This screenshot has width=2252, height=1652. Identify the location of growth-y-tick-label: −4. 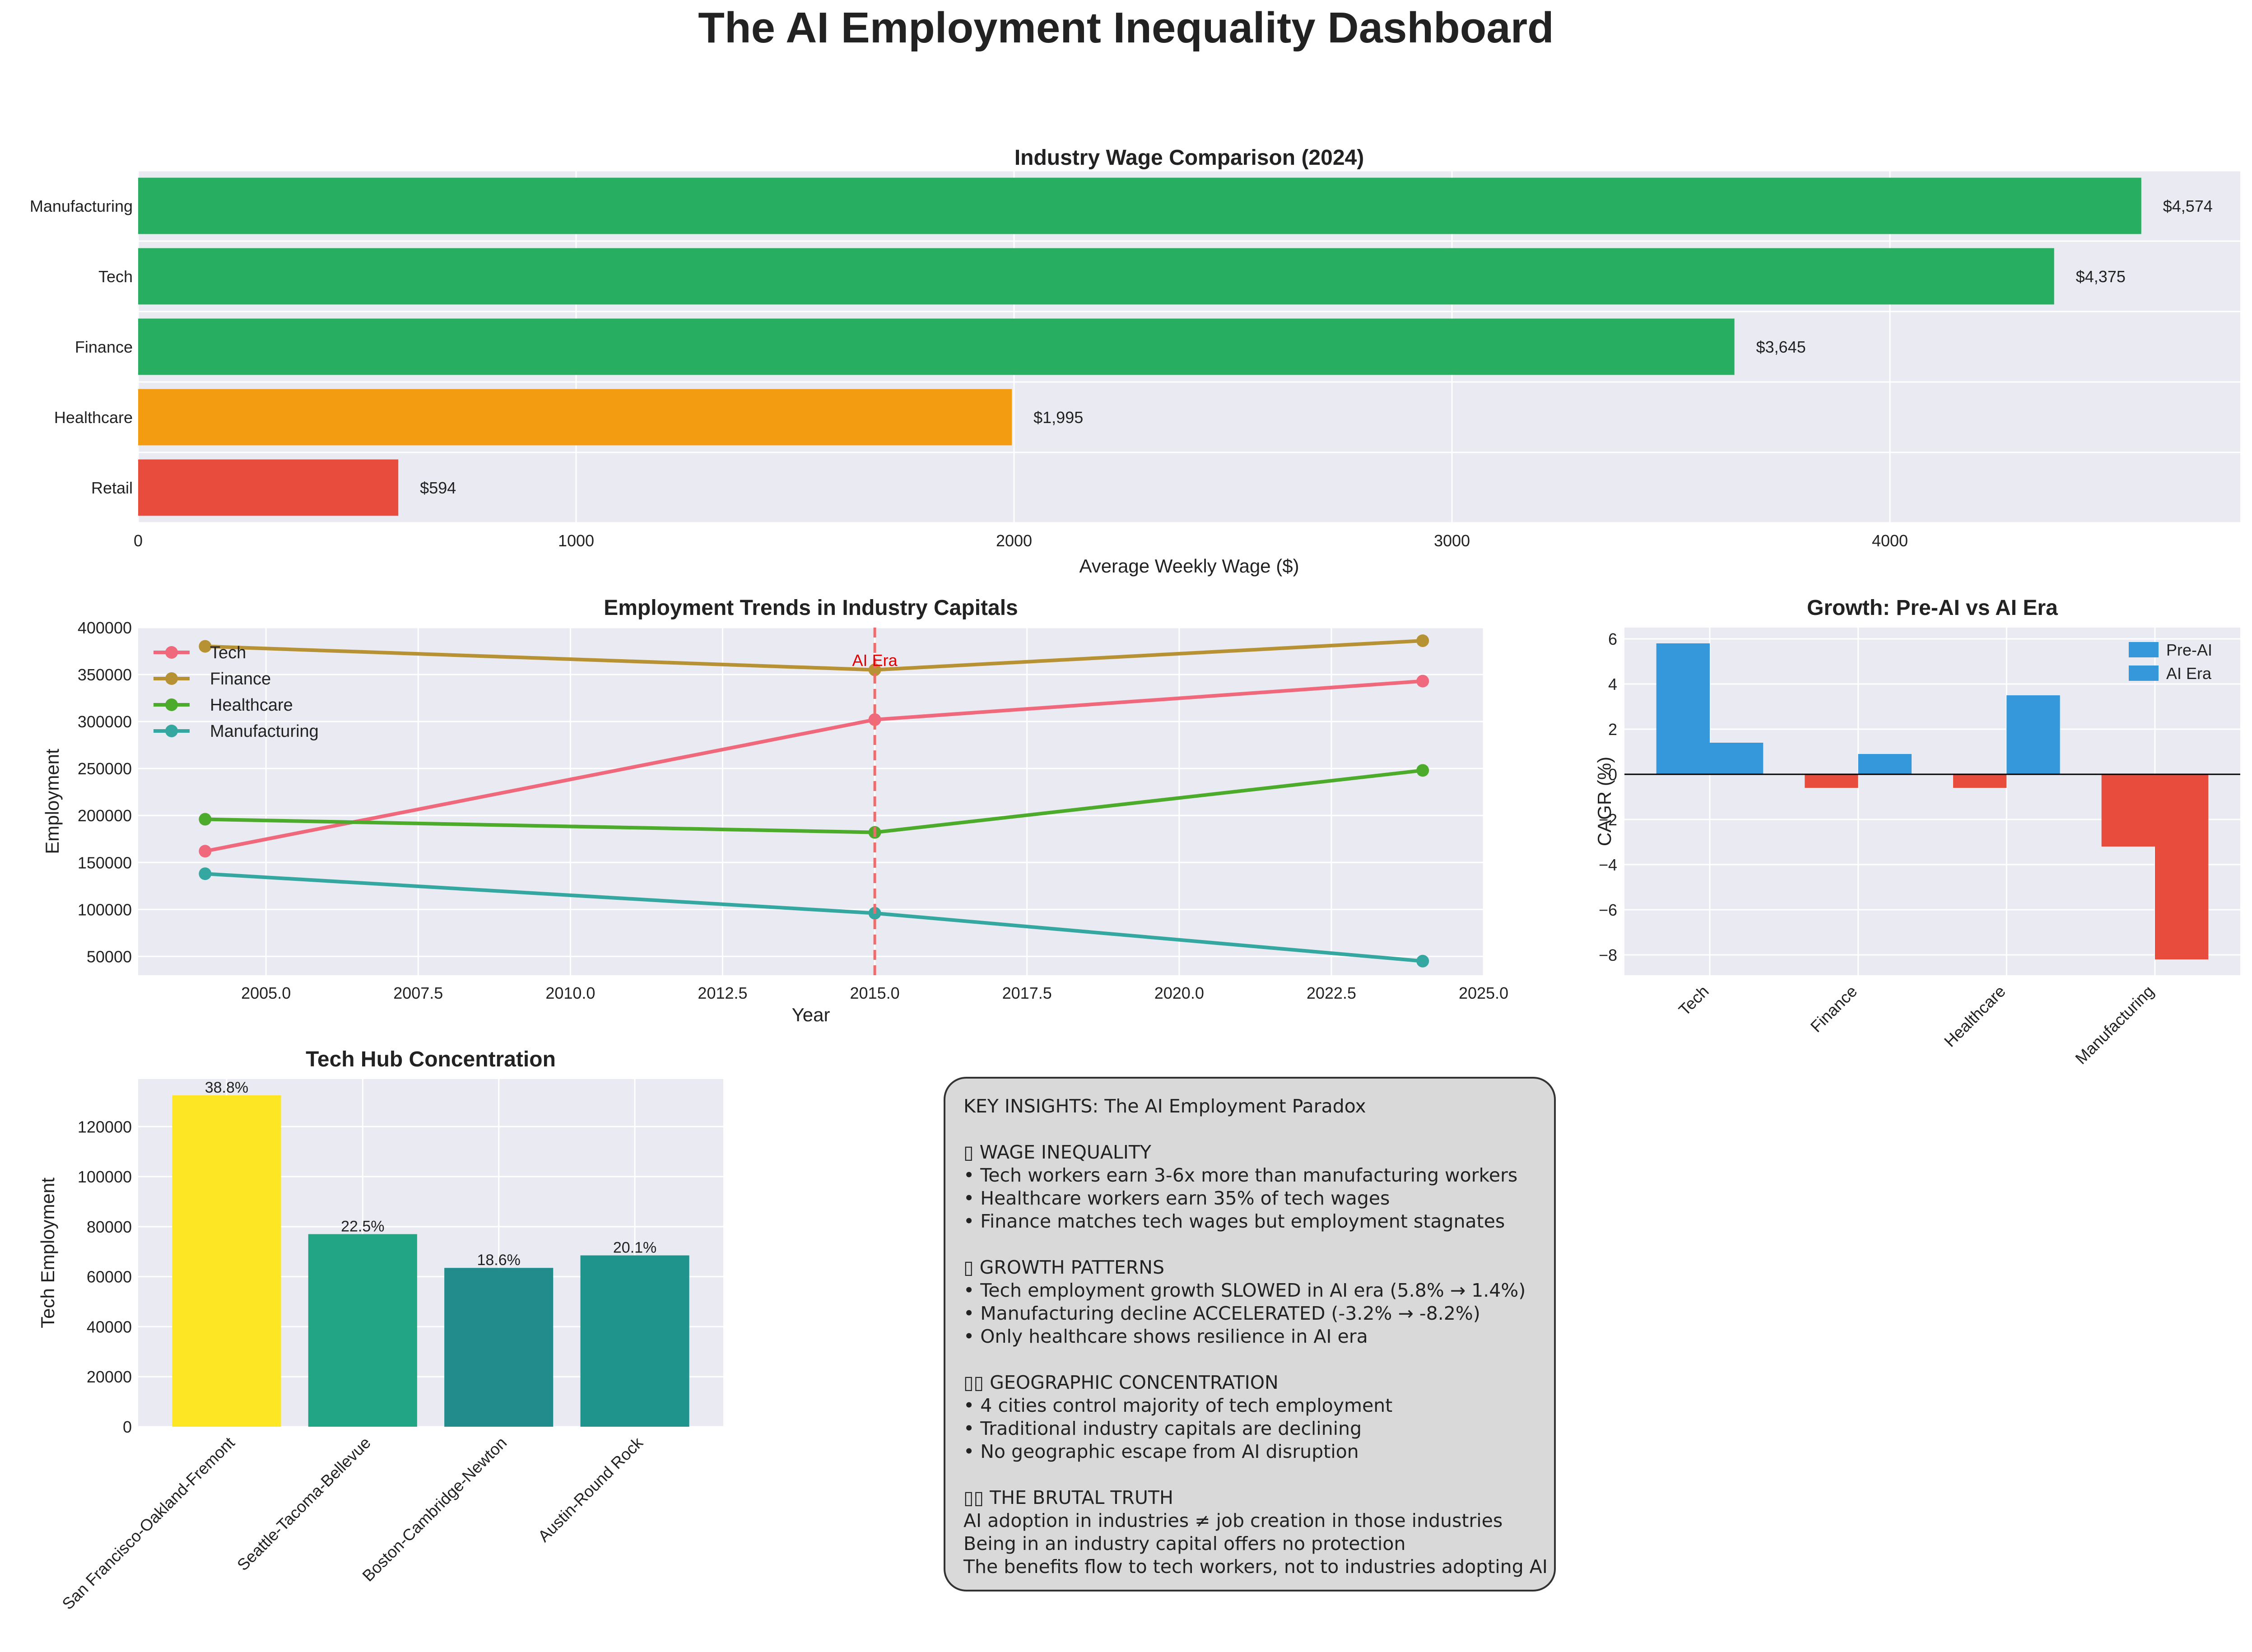
(1608, 865).